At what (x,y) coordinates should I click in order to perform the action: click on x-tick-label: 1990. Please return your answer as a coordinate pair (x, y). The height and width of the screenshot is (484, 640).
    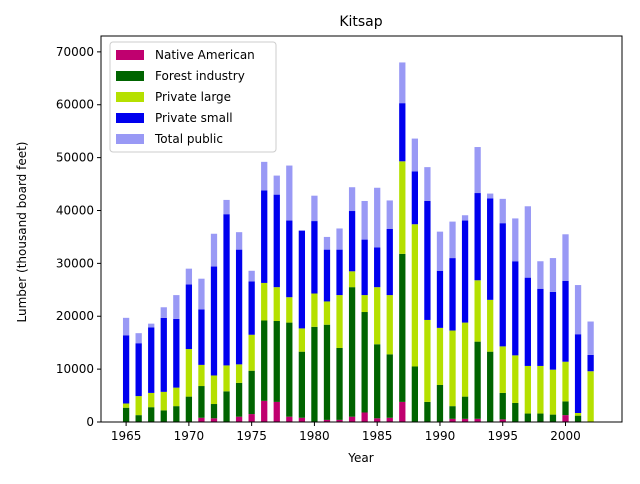
    Looking at the image, I should click on (440, 436).